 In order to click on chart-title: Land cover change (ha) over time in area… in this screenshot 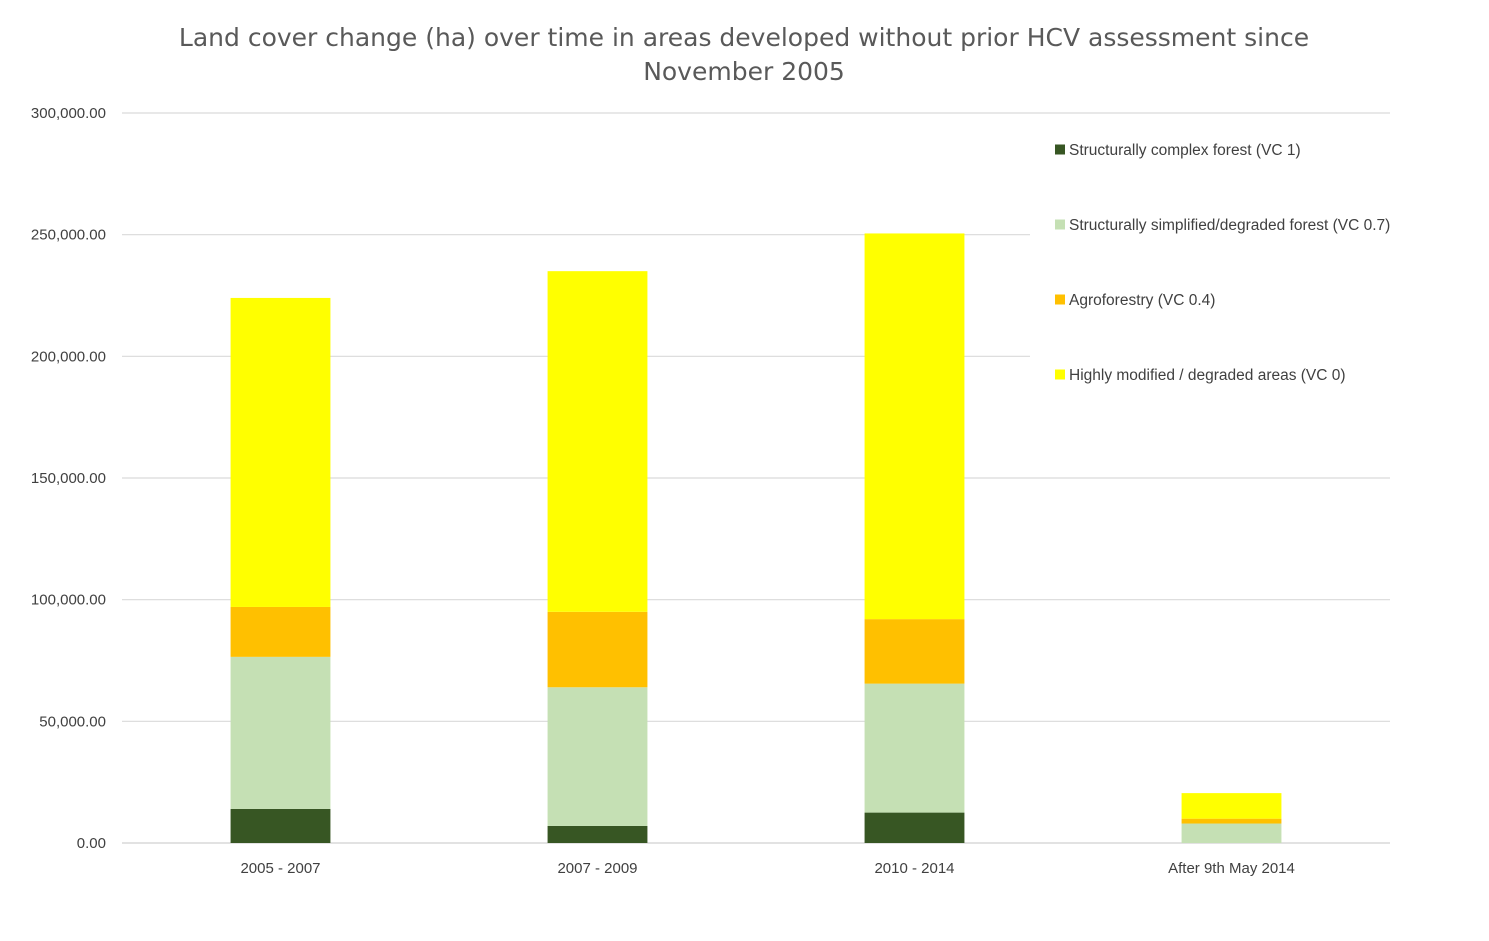, I will do `click(744, 54)`.